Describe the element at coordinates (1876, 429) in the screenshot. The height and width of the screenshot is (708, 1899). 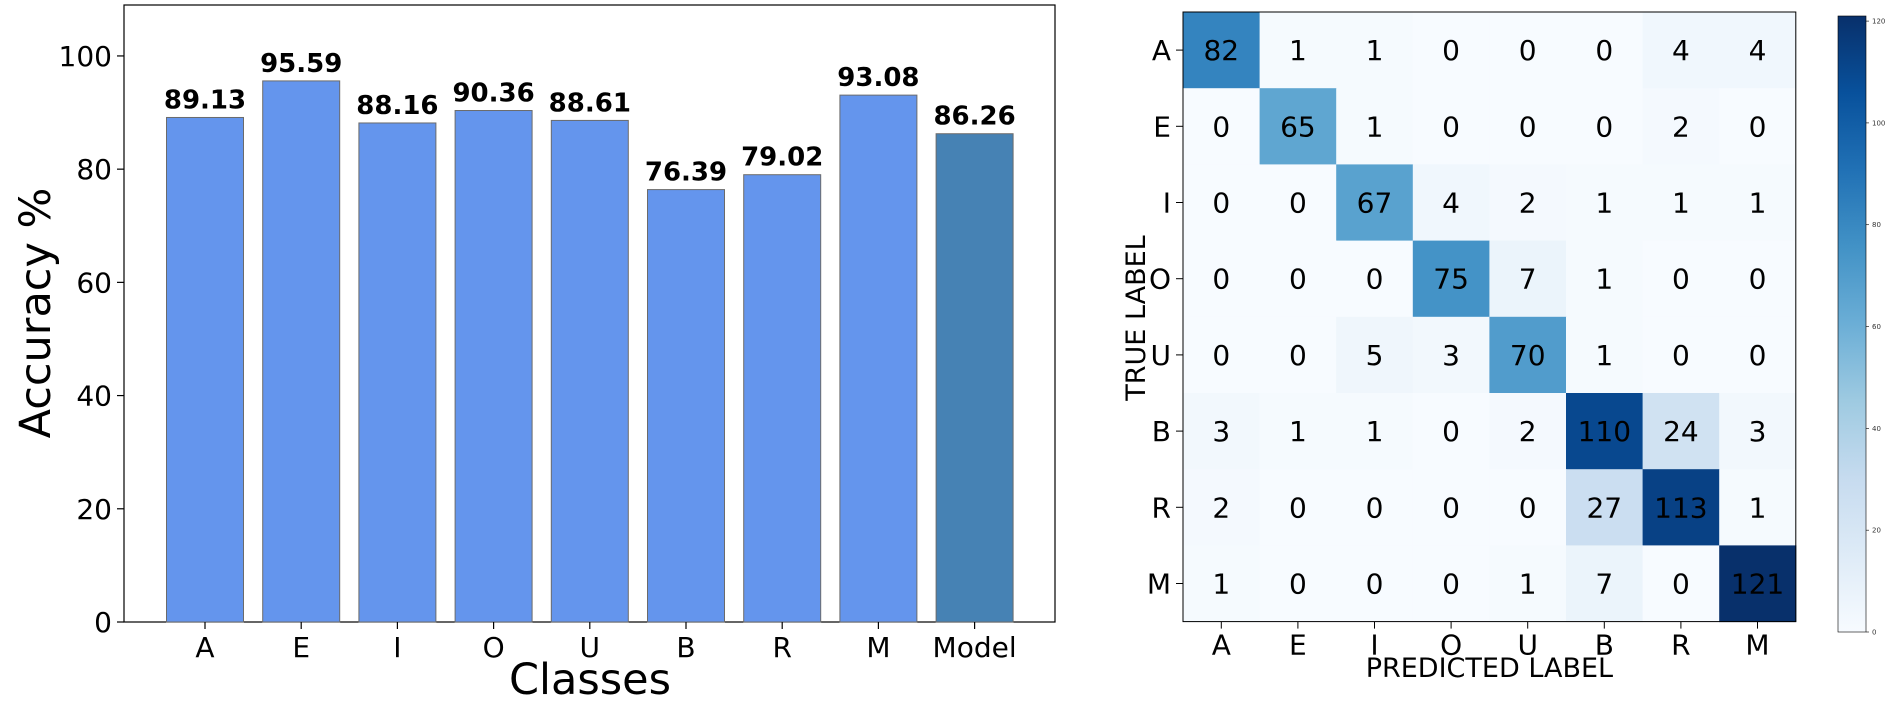
I see `colorbar-tick-label: 40` at that location.